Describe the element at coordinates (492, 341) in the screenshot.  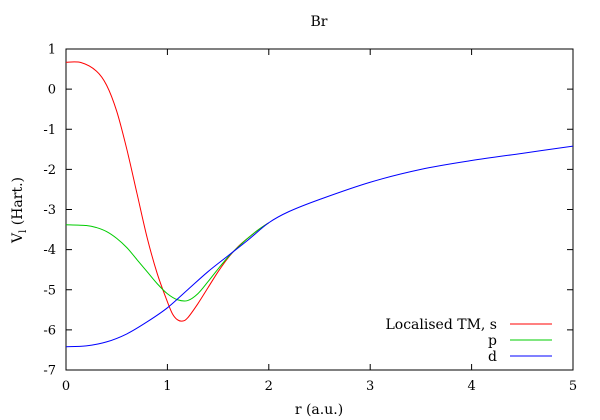
I see `legend-label-1: p` at that location.